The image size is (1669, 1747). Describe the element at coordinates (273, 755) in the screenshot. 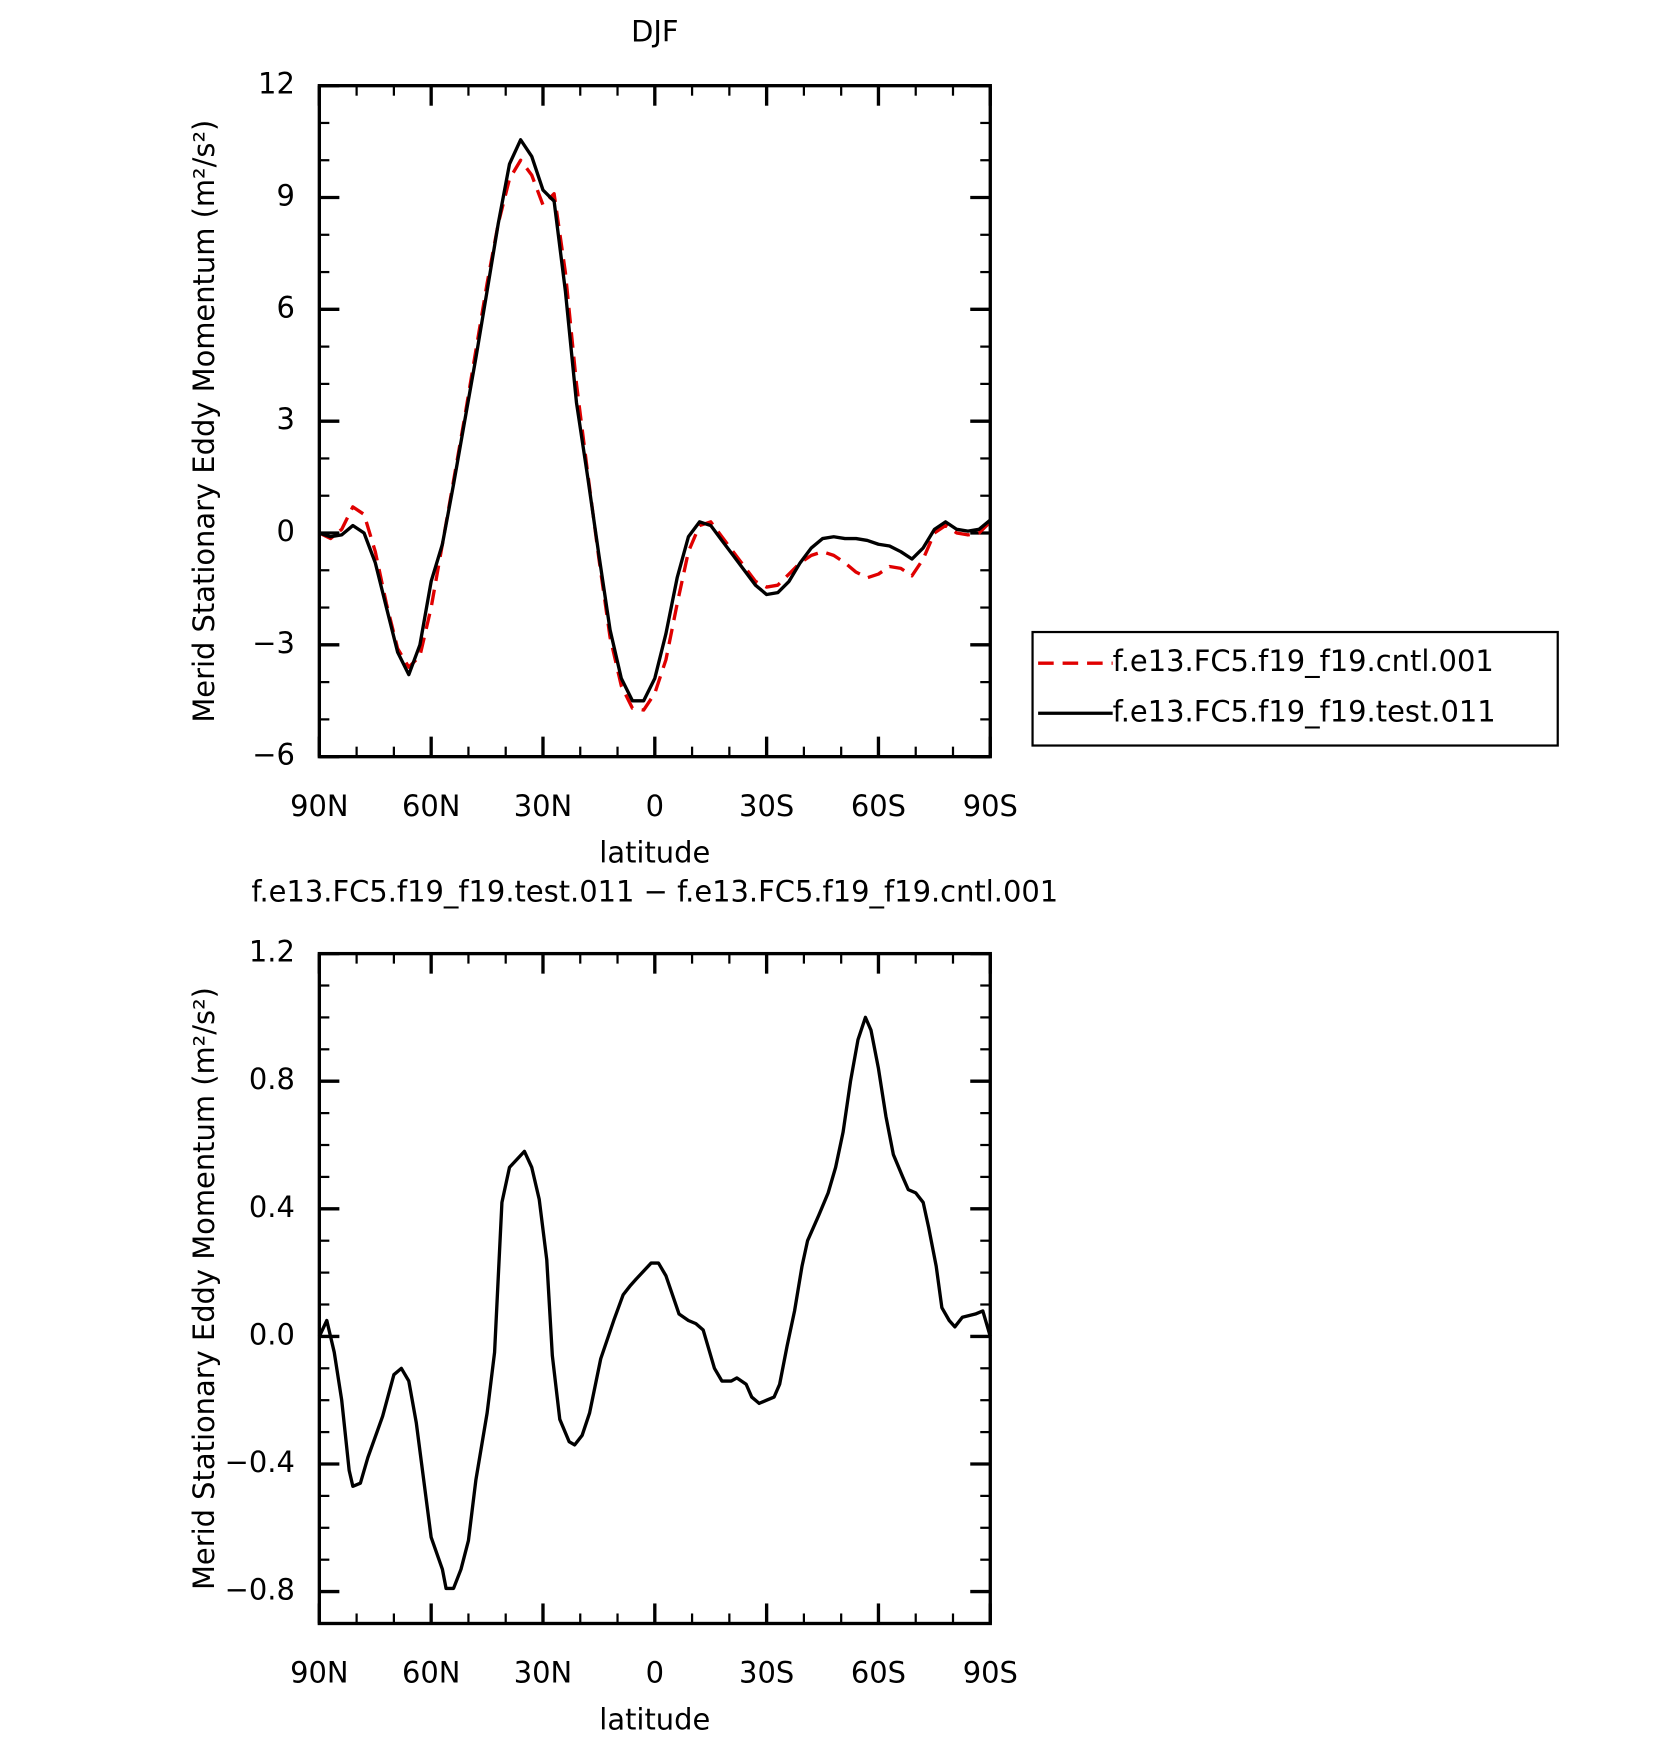

I see `y-tick-label: −6` at that location.